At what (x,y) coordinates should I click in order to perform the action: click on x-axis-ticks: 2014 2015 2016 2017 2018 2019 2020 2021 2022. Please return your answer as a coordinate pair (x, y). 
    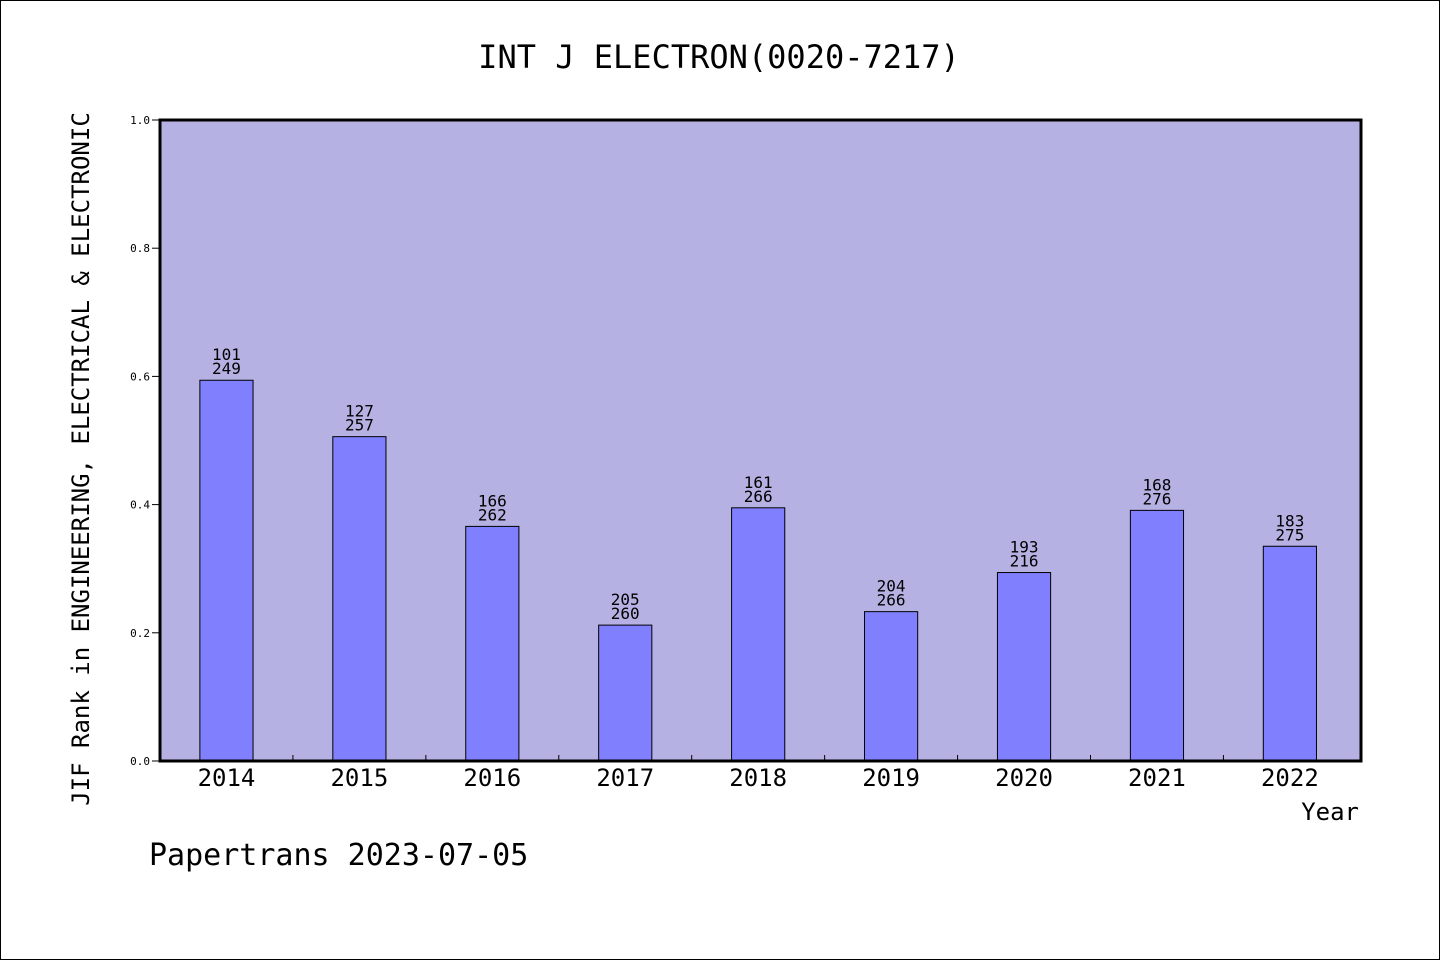
    Looking at the image, I should click on (758, 773).